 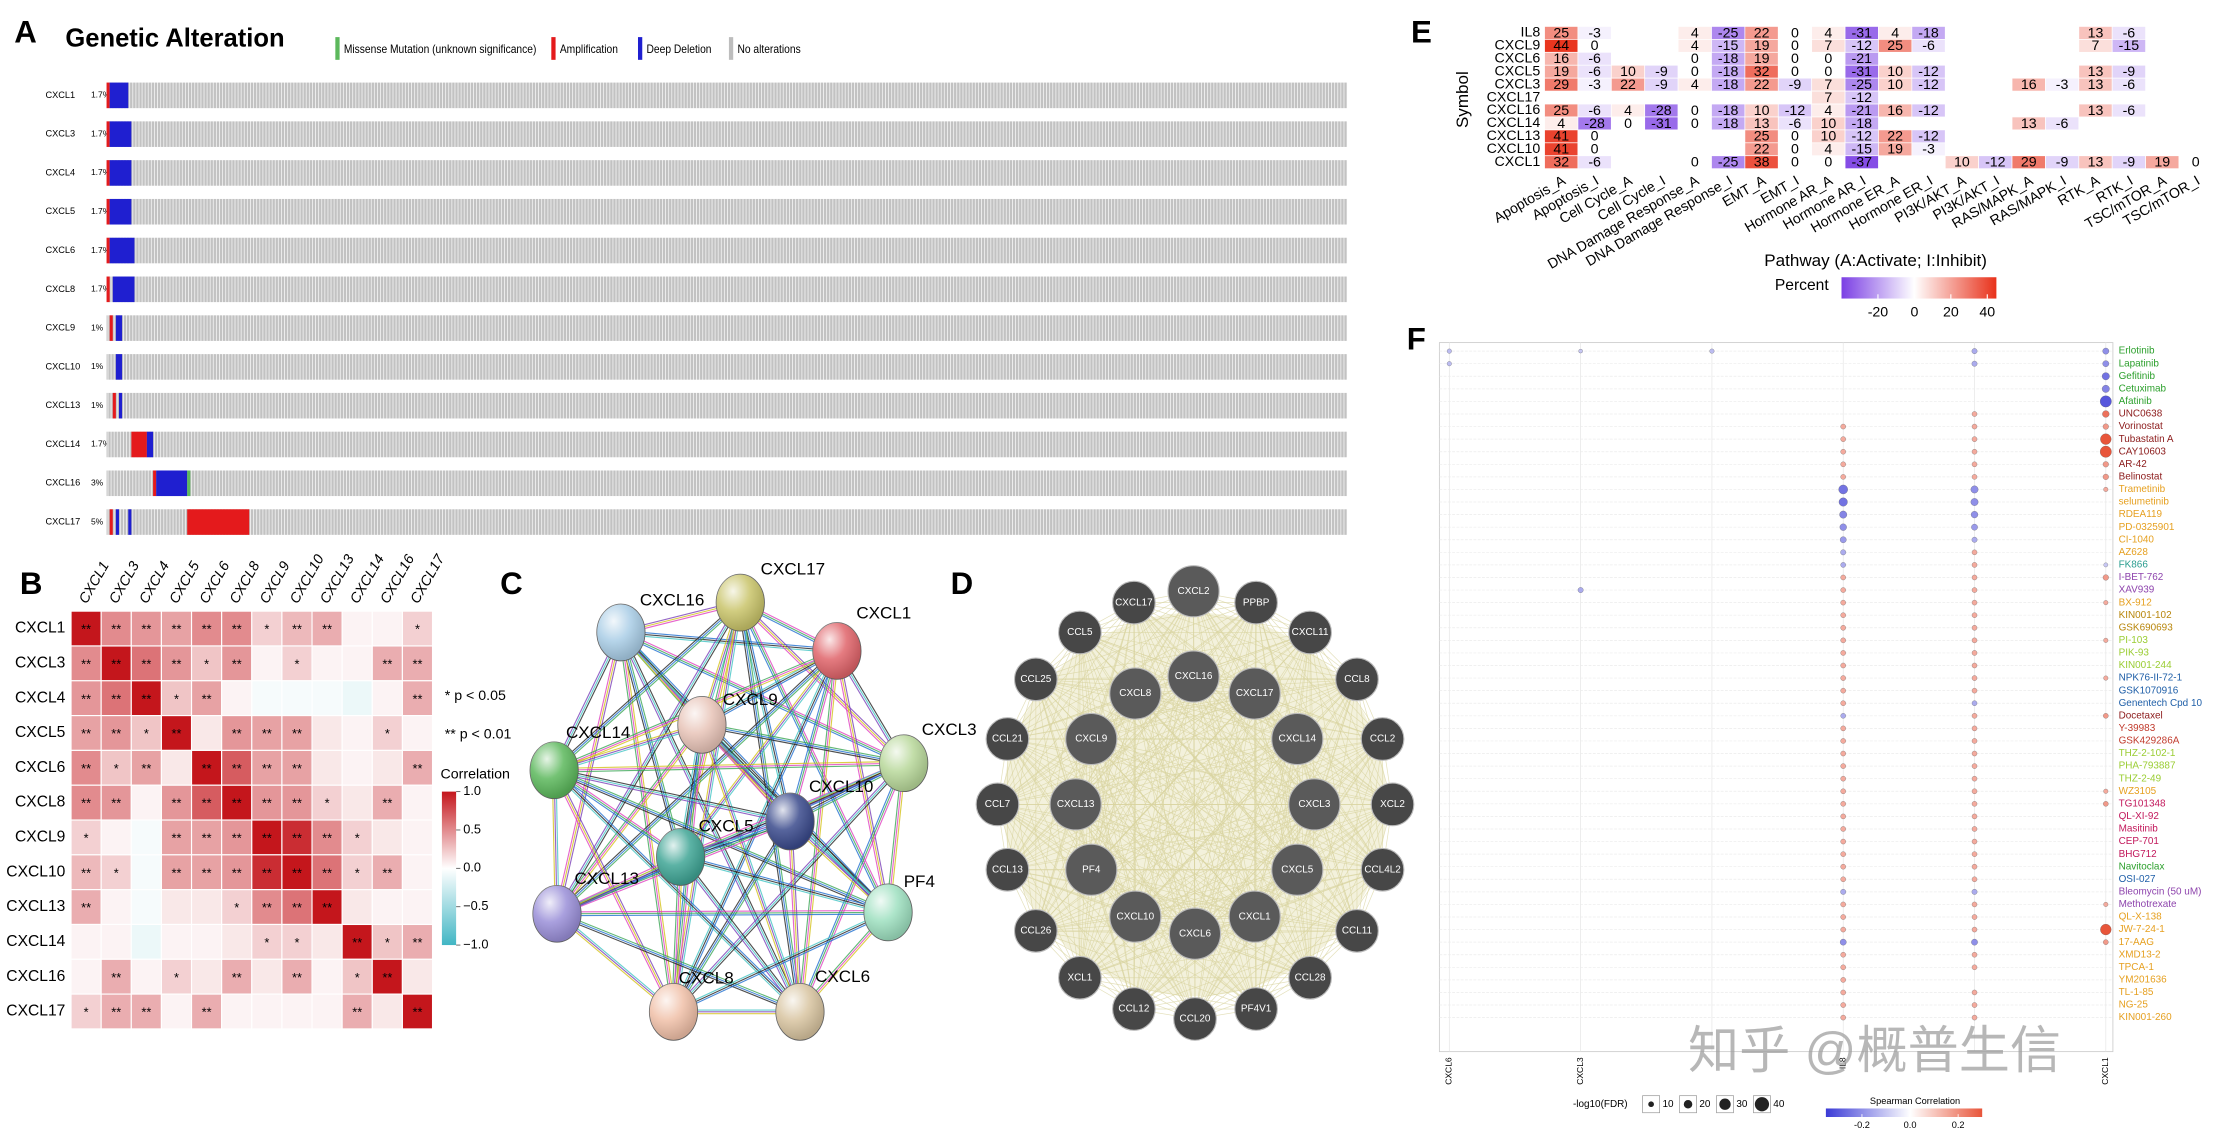 I want to click on drug-label: UNC0638, so click(x=2141, y=414).